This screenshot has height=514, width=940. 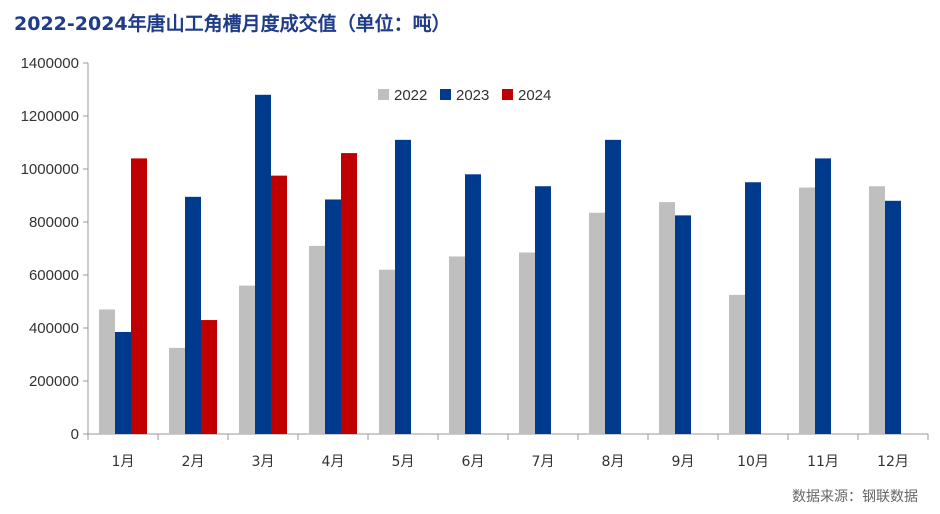 What do you see at coordinates (50, 169) in the screenshot?
I see `y-tick-label: 1000000` at bounding box center [50, 169].